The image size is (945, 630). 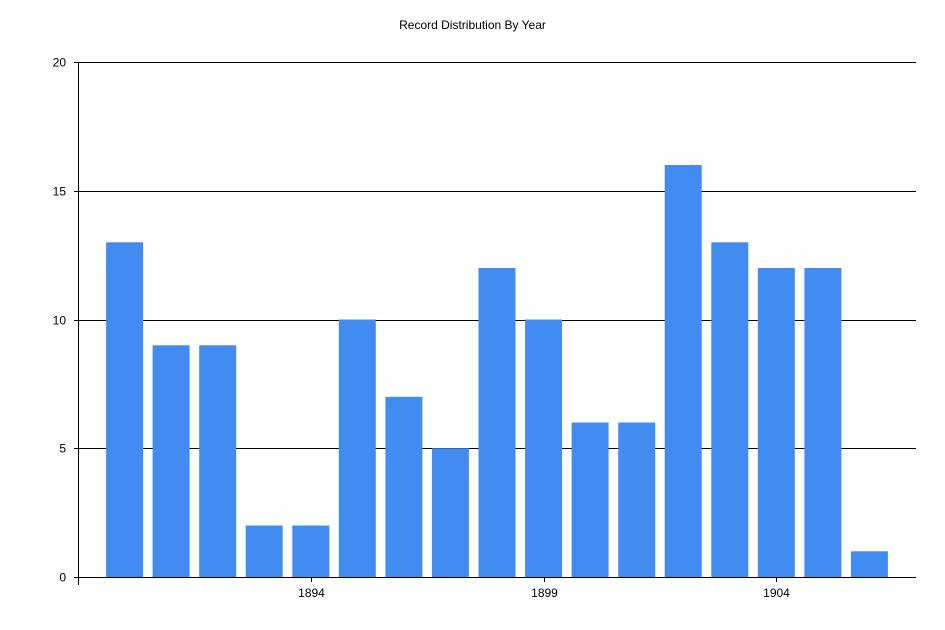 I want to click on y-tick-label-10: 10, so click(x=60, y=321).